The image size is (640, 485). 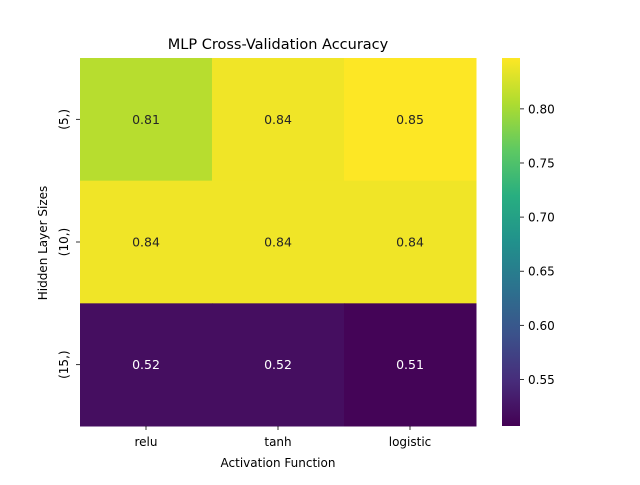 I want to click on x-tick-label: relu, so click(x=146, y=442).